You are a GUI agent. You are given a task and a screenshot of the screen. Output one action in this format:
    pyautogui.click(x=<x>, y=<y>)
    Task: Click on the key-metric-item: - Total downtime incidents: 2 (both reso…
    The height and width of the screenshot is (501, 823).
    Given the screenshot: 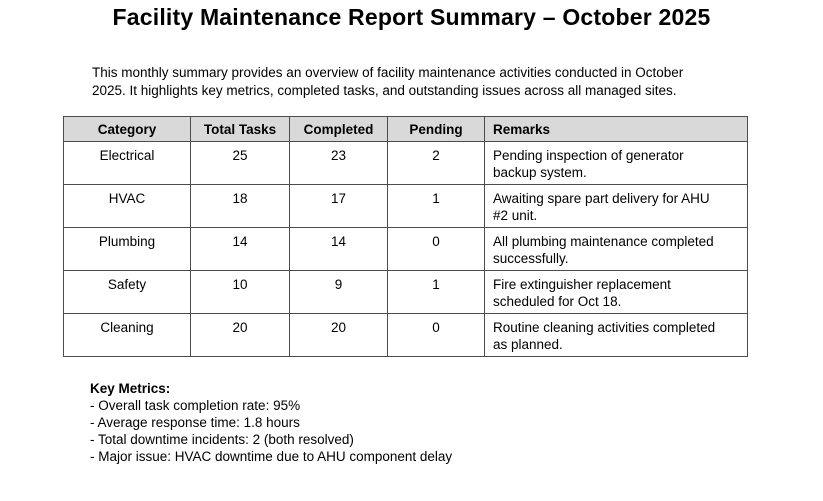 What is the action you would take?
    pyautogui.click(x=222, y=439)
    